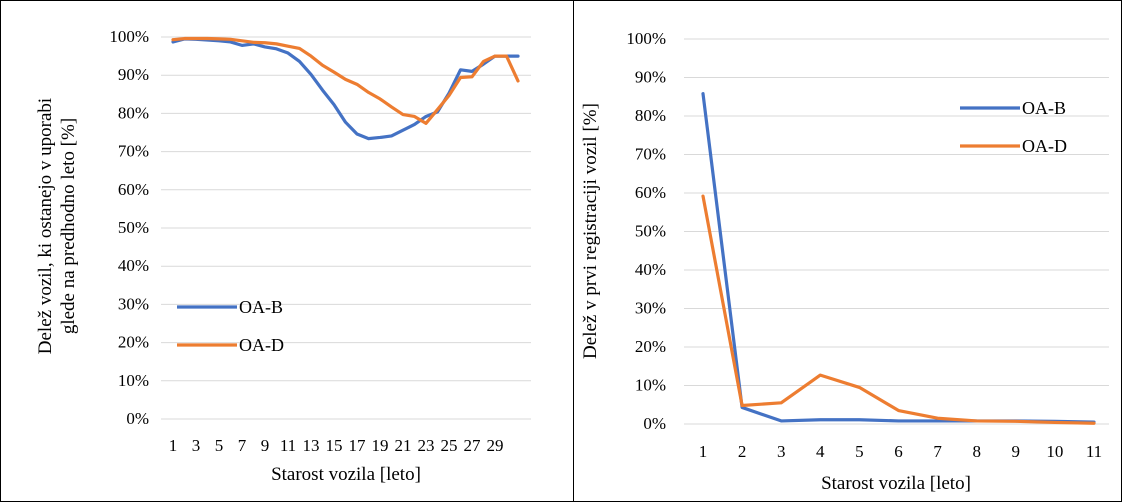 The width and height of the screenshot is (1122, 503). What do you see at coordinates (358, 445) in the screenshot?
I see `x-tick-label: 17` at bounding box center [358, 445].